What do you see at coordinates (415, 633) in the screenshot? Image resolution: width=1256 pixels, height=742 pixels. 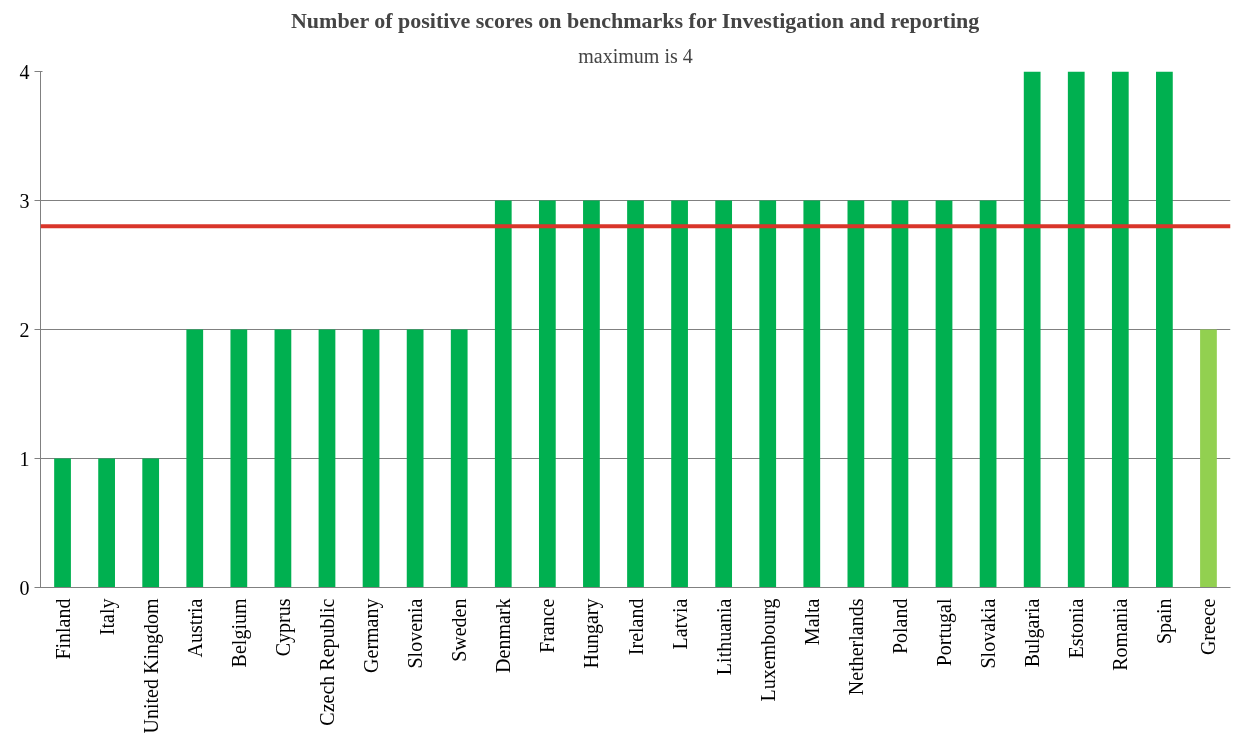 I see `x-tick-label: Slovenia` at bounding box center [415, 633].